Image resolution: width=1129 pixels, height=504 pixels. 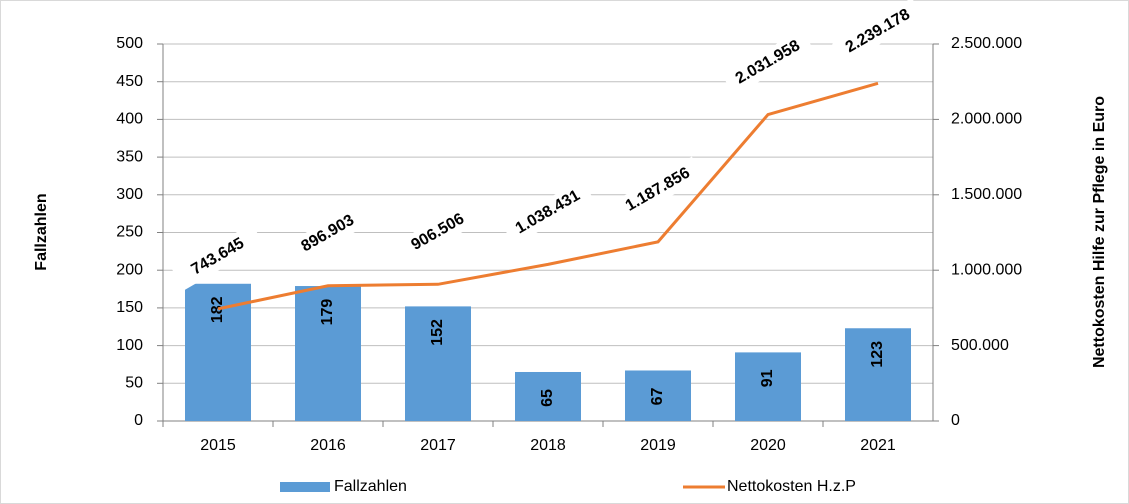 What do you see at coordinates (791, 486) in the screenshot?
I see `legend-label: Nettokosten H.z.P` at bounding box center [791, 486].